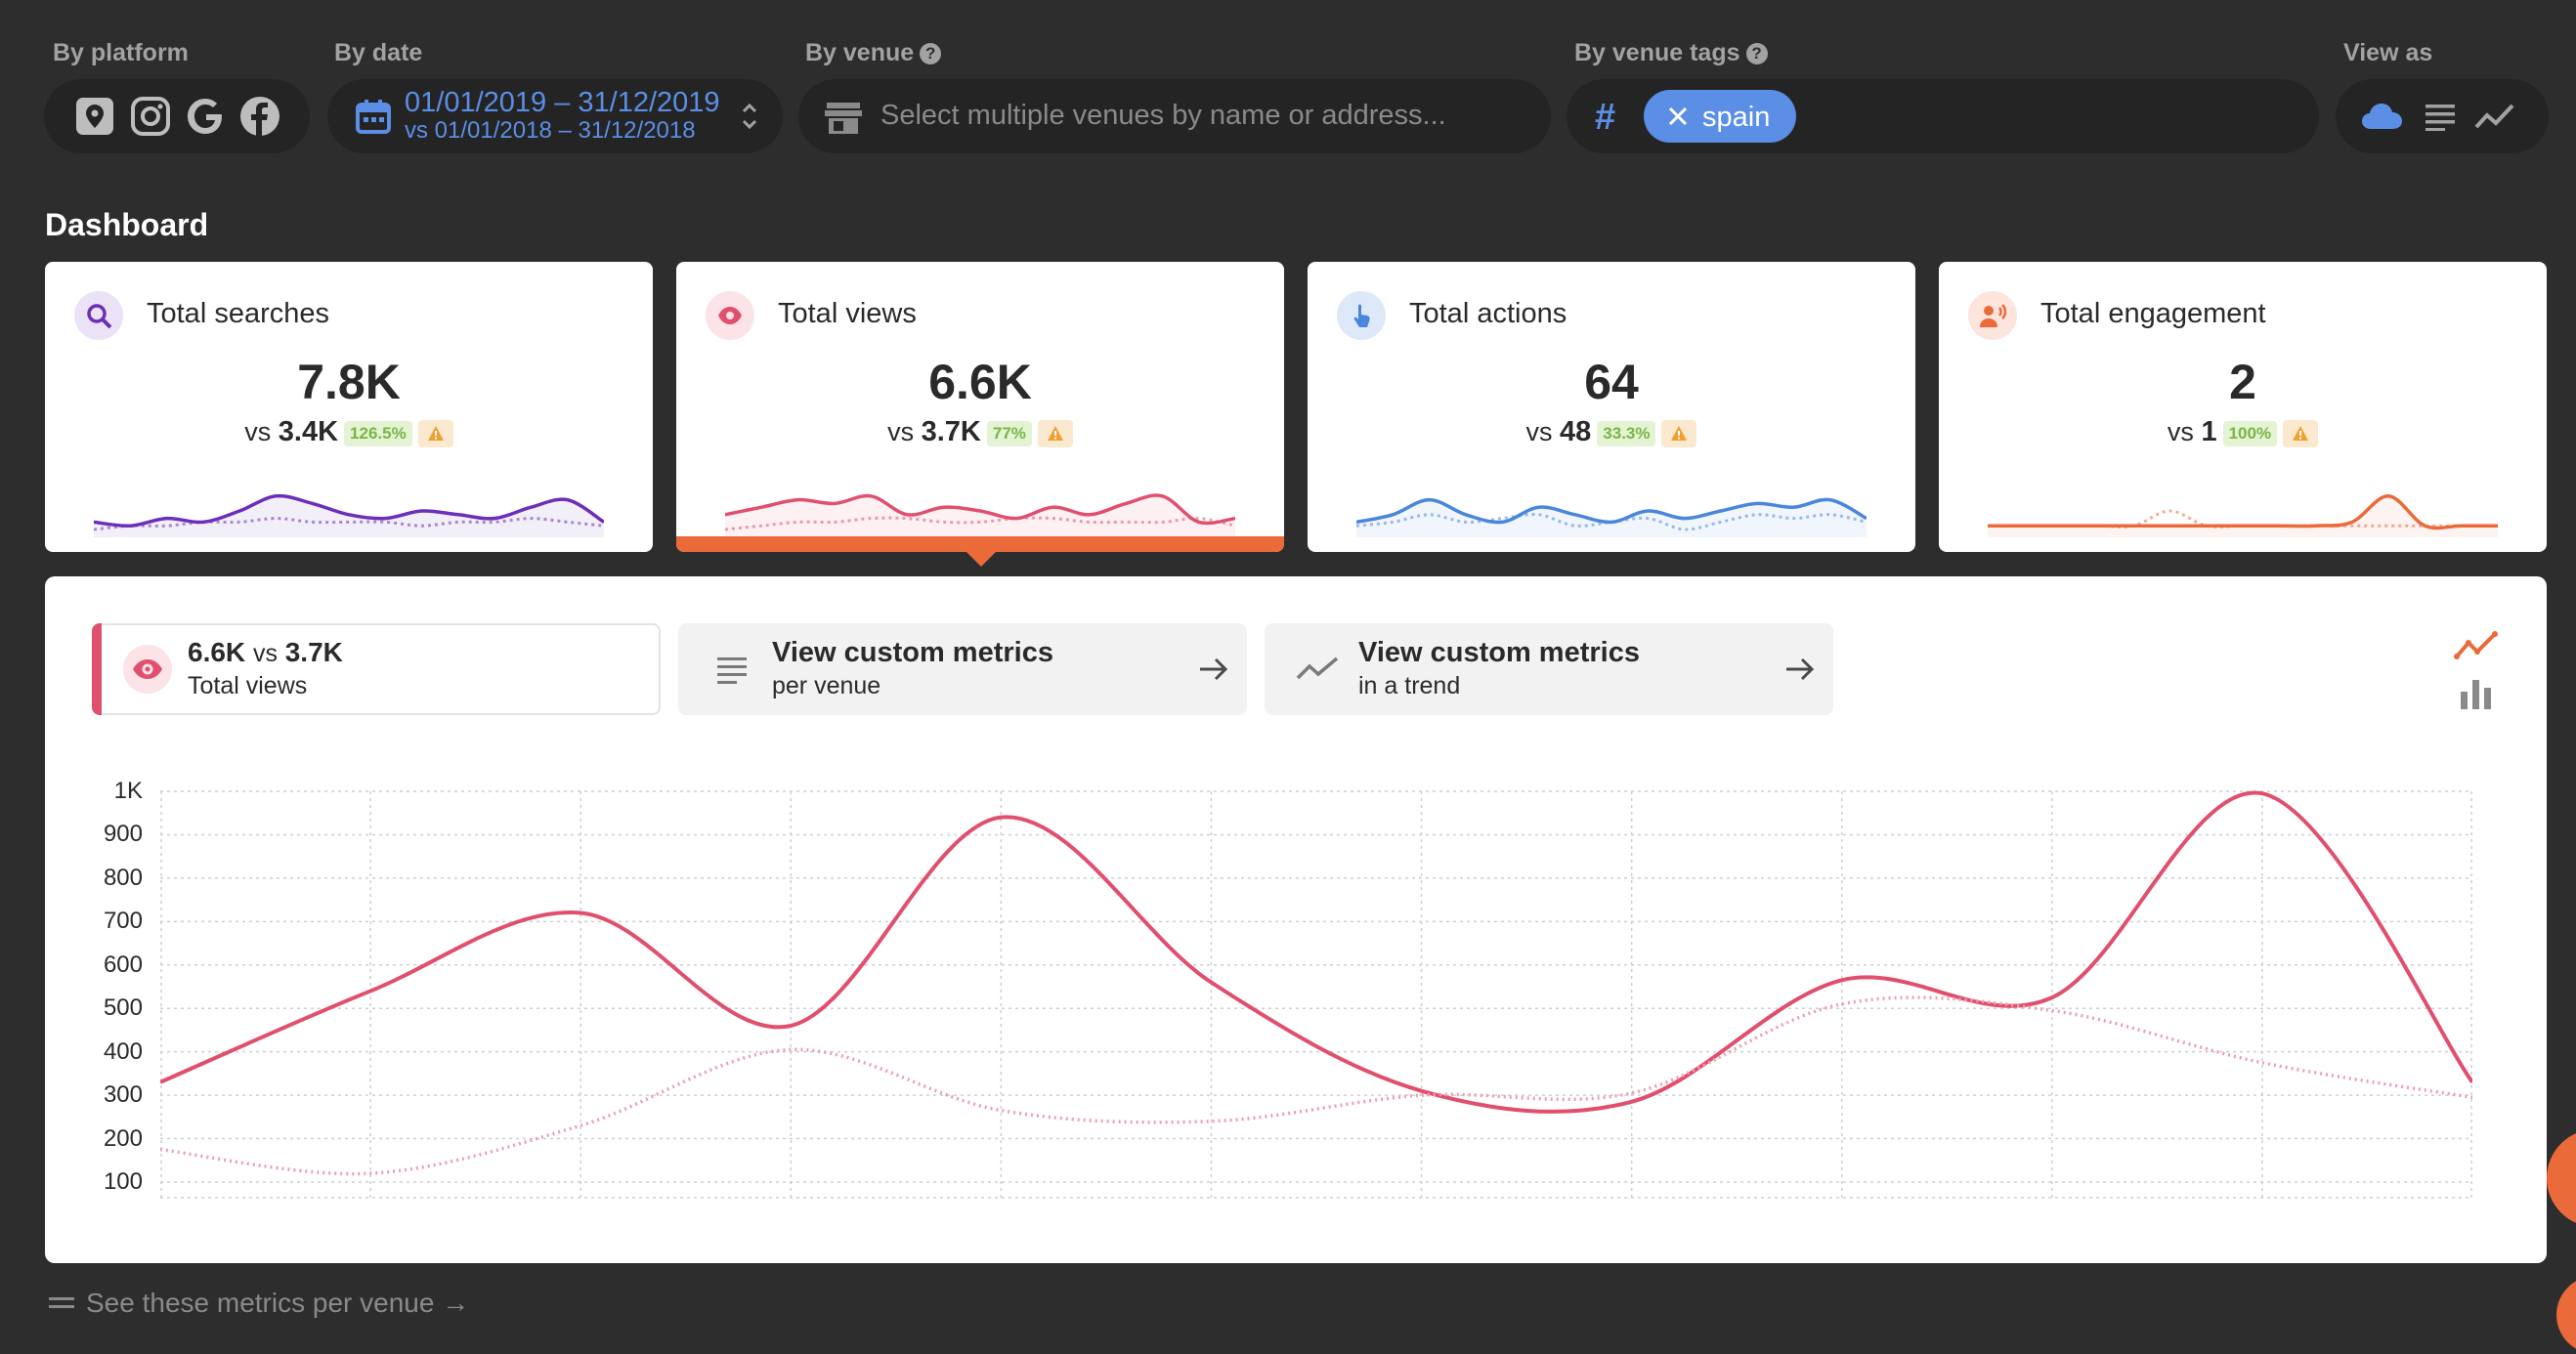 This screenshot has height=1354, width=2576. I want to click on date-compare-range: vs 01/01/2018 – 31/12/2018, so click(550, 131).